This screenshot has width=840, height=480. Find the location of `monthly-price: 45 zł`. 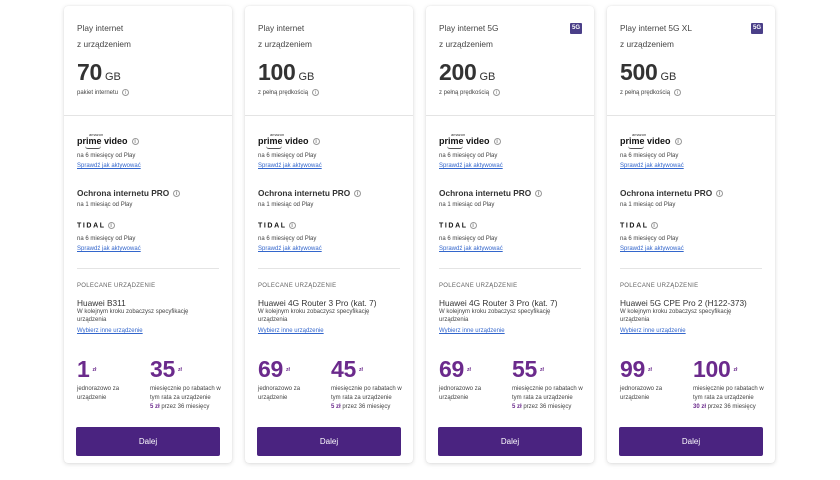

monthly-price: 45 zł is located at coordinates (347, 369).